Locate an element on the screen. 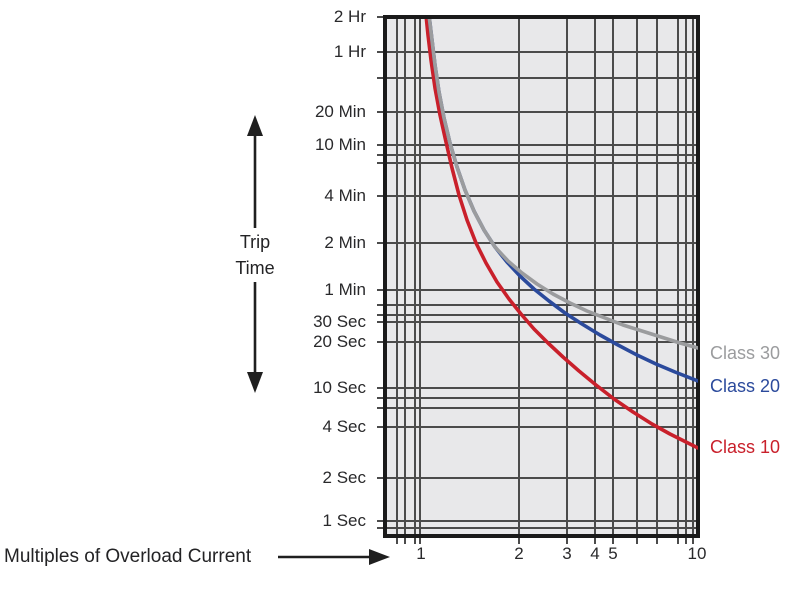  x-tick-label: 3 is located at coordinates (567, 553).